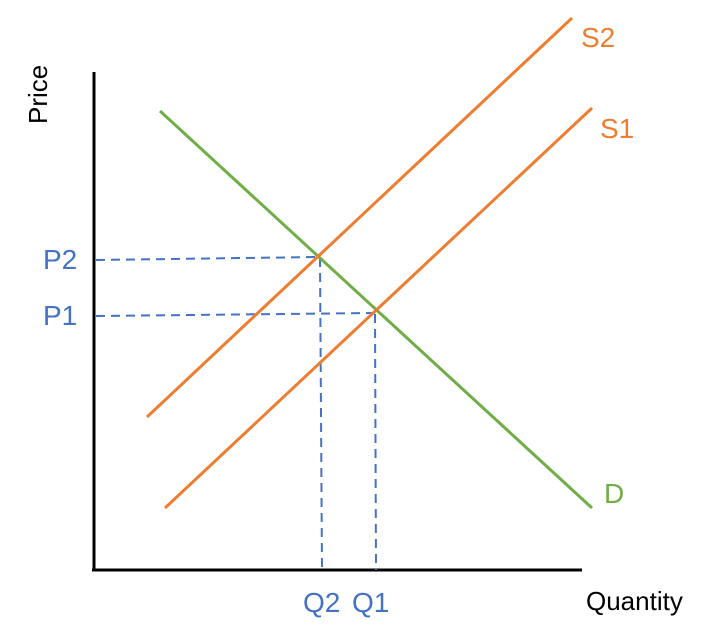 The height and width of the screenshot is (628, 724). Describe the element at coordinates (634, 601) in the screenshot. I see `x-axis-title: Quantity` at that location.